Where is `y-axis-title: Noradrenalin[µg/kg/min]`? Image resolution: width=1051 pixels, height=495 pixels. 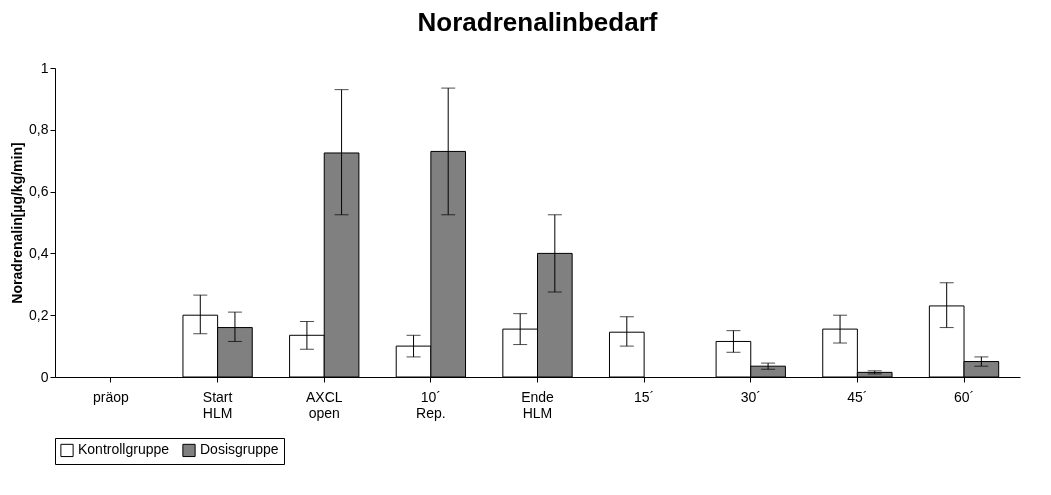
y-axis-title: Noradrenalin[µg/kg/min] is located at coordinates (17, 223).